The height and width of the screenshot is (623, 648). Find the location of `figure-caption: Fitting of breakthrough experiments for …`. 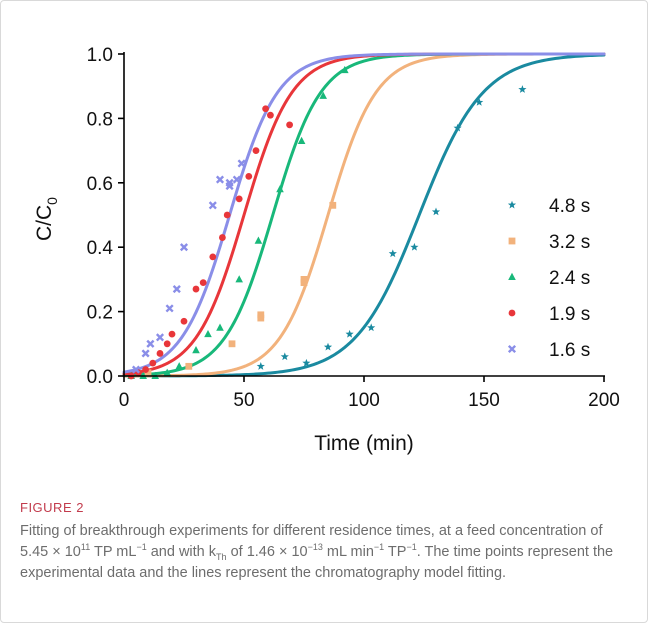

figure-caption: Fitting of breakthrough experiments for … is located at coordinates (317, 552).